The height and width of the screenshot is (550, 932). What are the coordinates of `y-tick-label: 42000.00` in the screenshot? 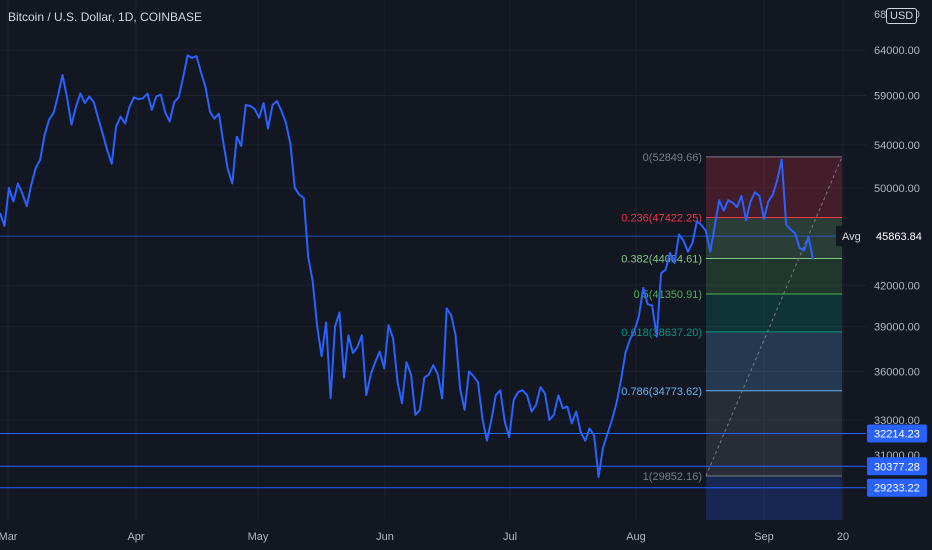 It's located at (897, 286).